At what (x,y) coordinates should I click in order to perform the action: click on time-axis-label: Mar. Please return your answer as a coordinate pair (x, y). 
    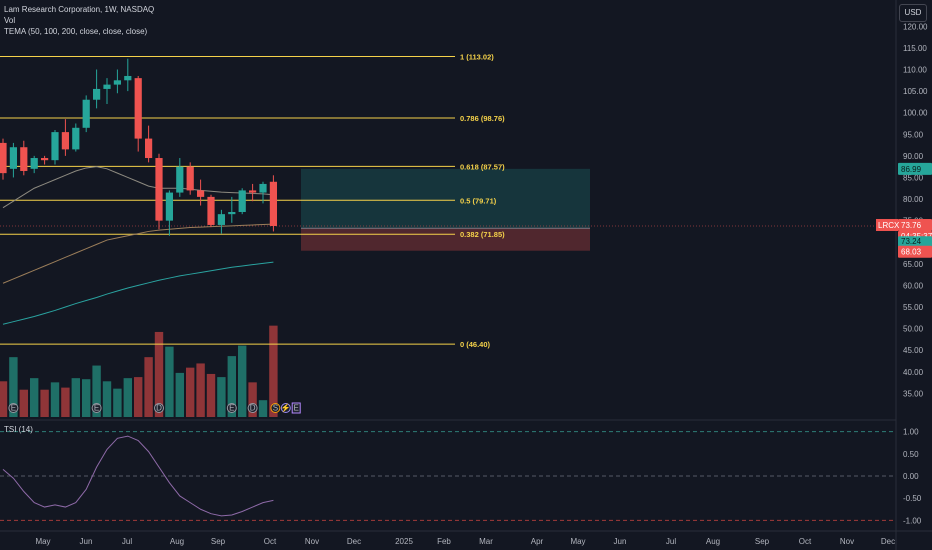
    Looking at the image, I should click on (486, 541).